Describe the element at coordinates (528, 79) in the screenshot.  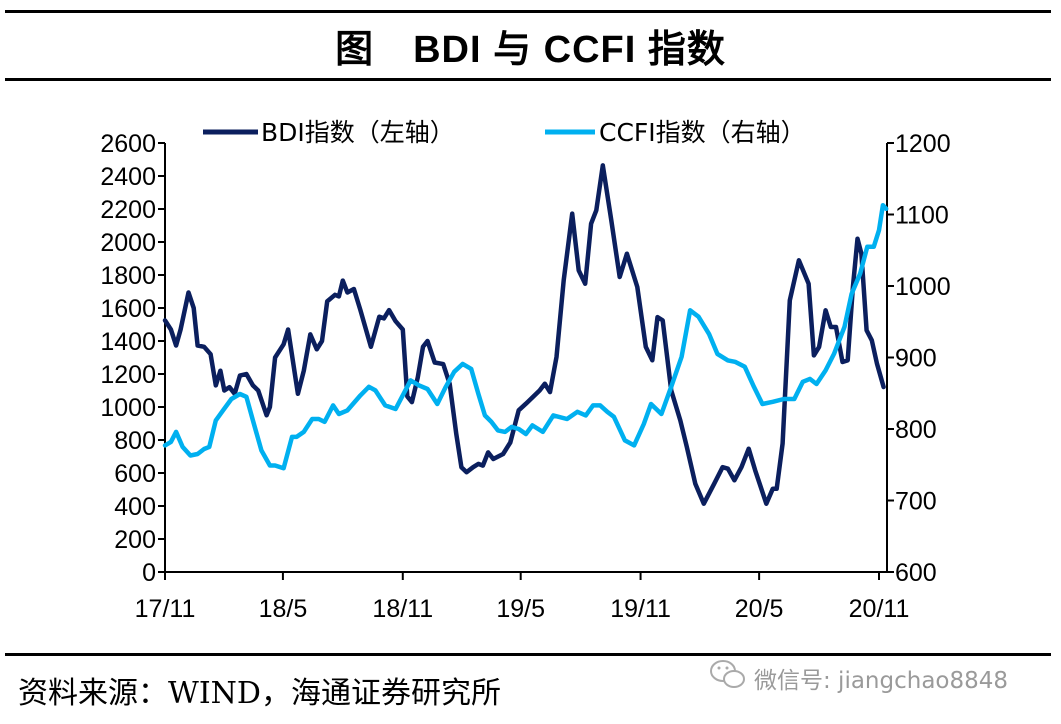
I see `title-rule` at that location.